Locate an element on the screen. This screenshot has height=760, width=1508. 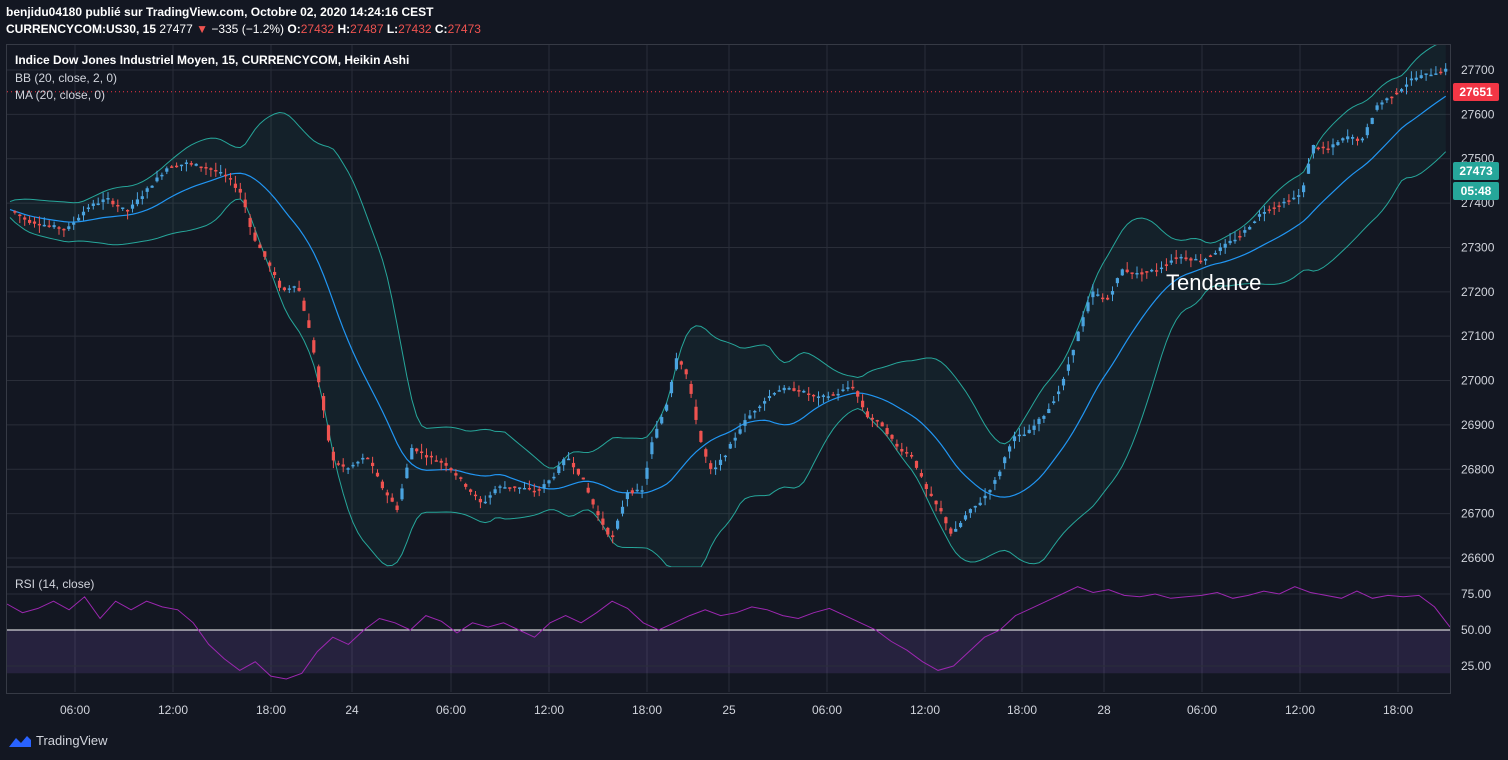
ma-legend: MA (20, close, 0) is located at coordinates (60, 95).